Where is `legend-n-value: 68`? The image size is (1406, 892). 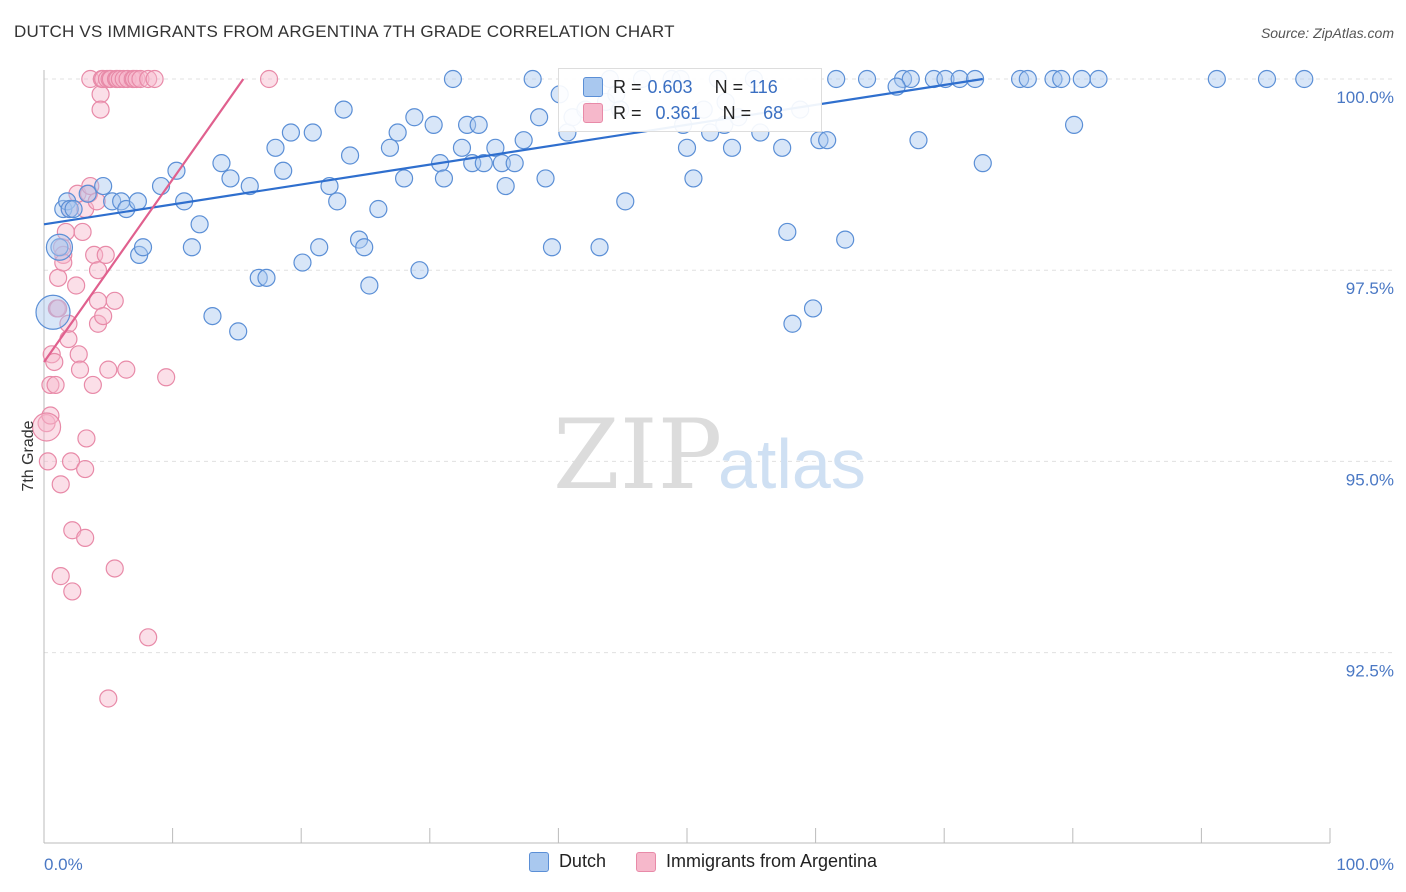 legend-n-value: 68 is located at coordinates (773, 112).